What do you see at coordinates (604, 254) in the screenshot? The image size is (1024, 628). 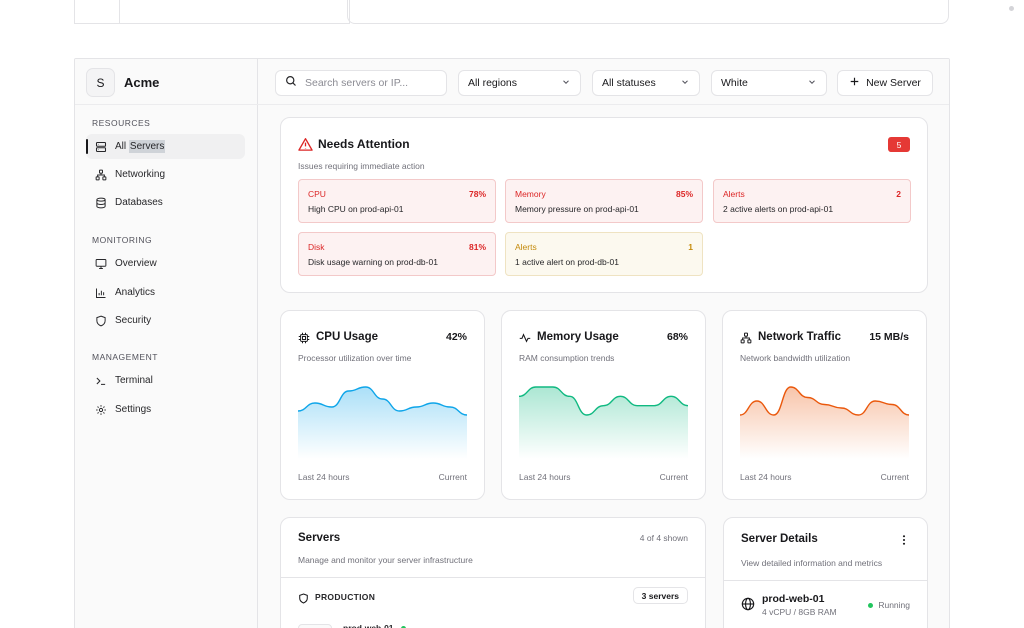 I see `issue-tile-alerts-warning: Alerts 1 1 active alert on prod-db-01` at bounding box center [604, 254].